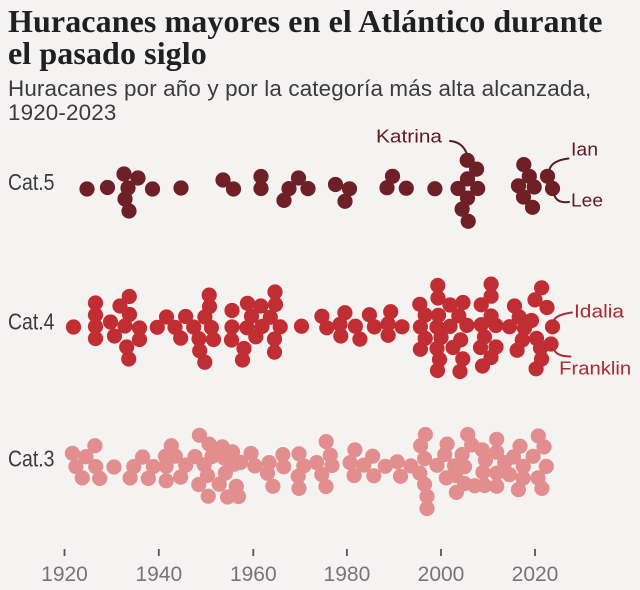  What do you see at coordinates (158, 574) in the screenshot?
I see `svg-text: 1940` at bounding box center [158, 574].